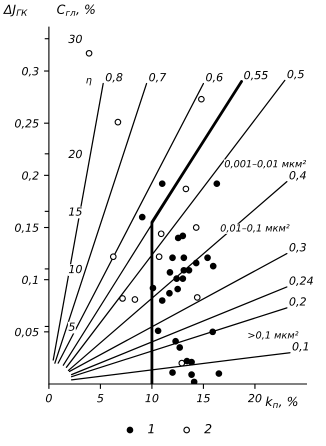  Describe the element at coordinates (26, 124) in the screenshot. I see `y-tick-label: 0,25` at that location.